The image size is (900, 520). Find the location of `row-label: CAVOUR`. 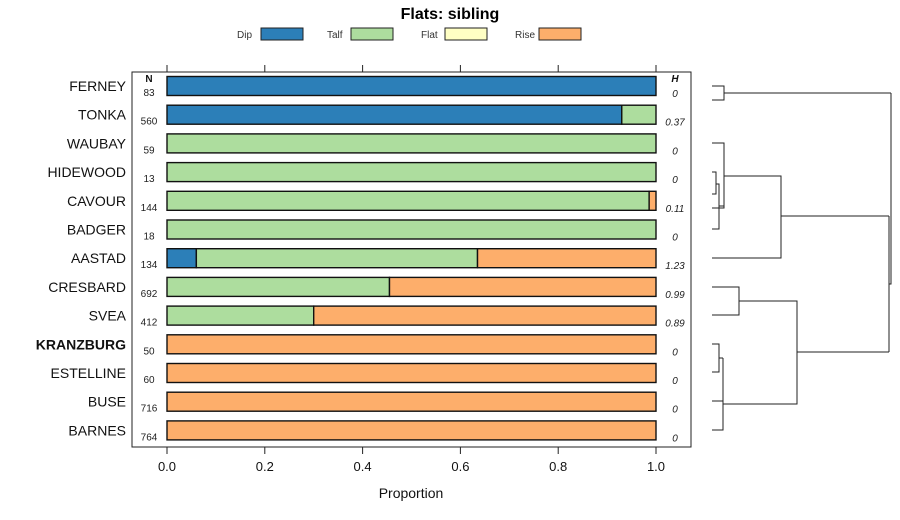

row-label: CAVOUR is located at coordinates (96, 201).